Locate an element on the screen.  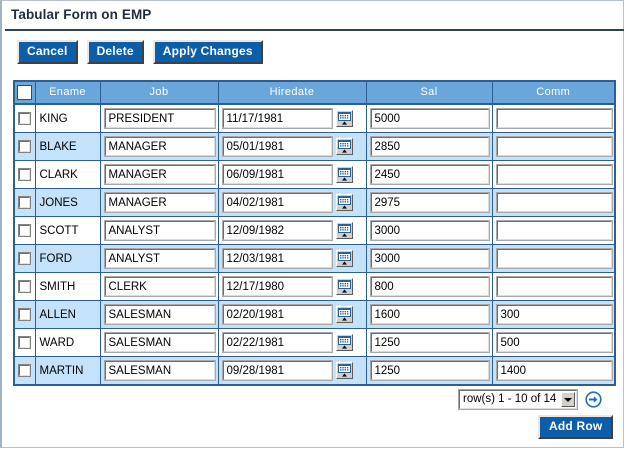
table-row: MARTIN SALESMAN 09/28/1981 1250 1400 is located at coordinates (314, 370).